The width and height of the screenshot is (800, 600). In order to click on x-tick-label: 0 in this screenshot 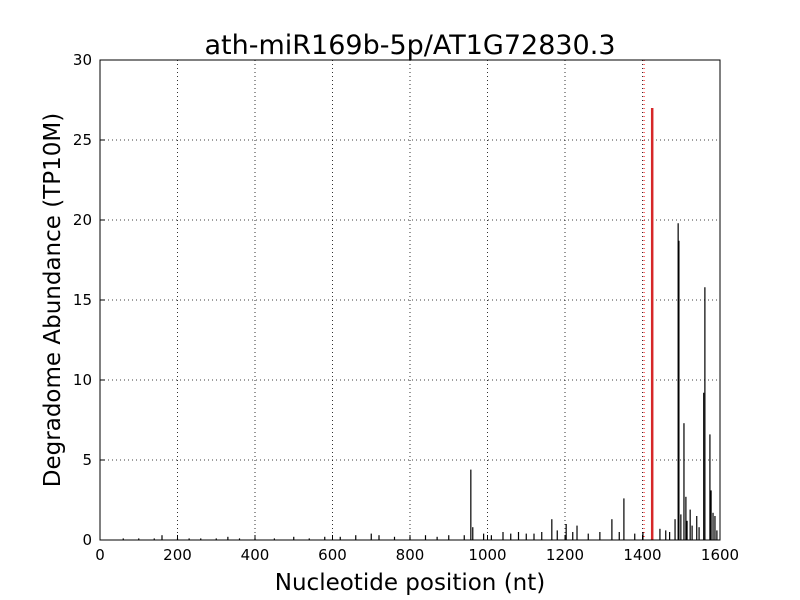, I will do `click(100, 555)`.